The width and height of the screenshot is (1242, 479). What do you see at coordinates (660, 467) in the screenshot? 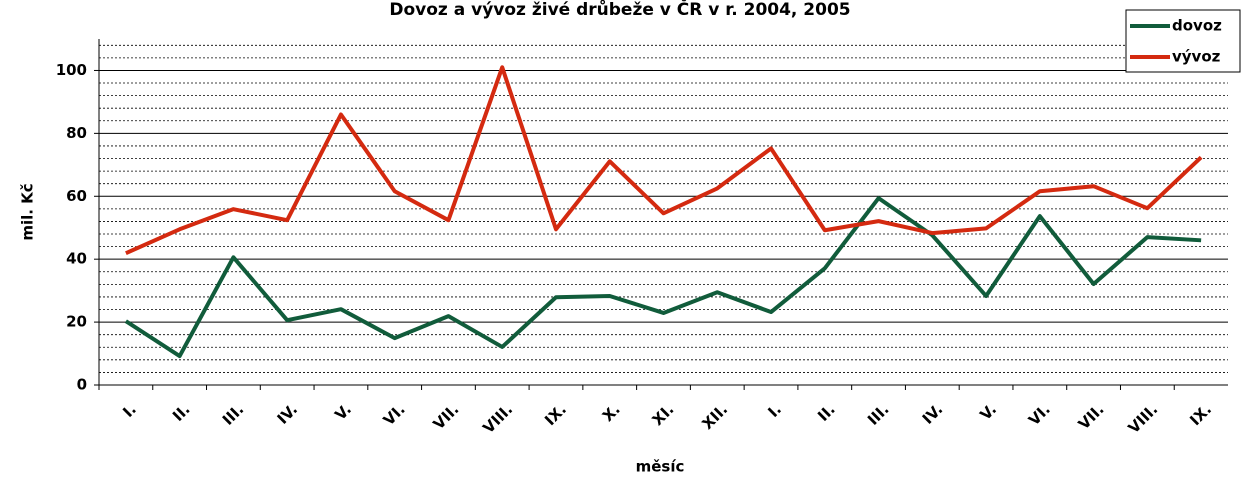
I see `x-axis-label: měsíc` at bounding box center [660, 467].